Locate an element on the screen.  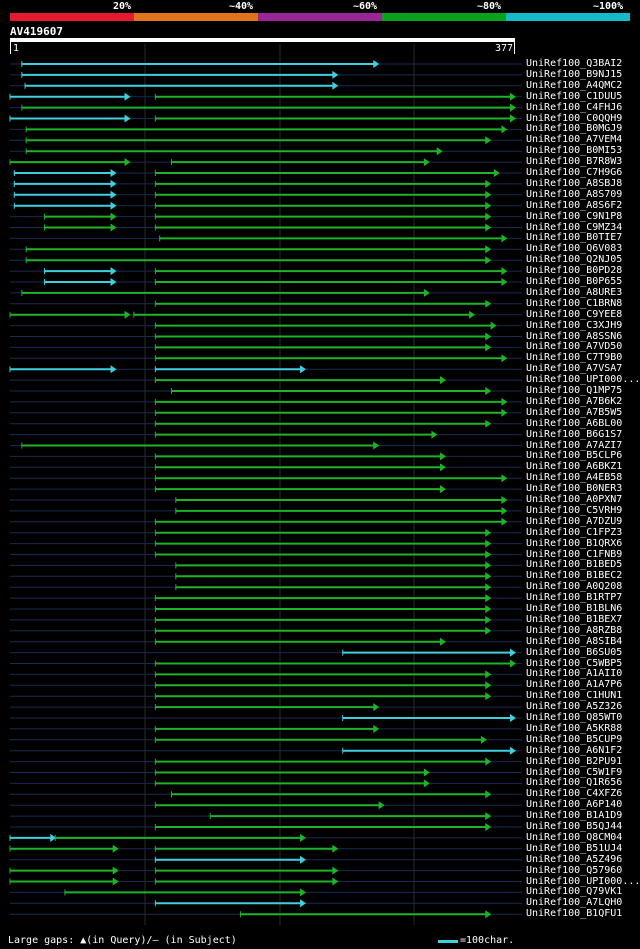
hit-label: UniRef100_C5WBP5 is located at coordinates (574, 663).